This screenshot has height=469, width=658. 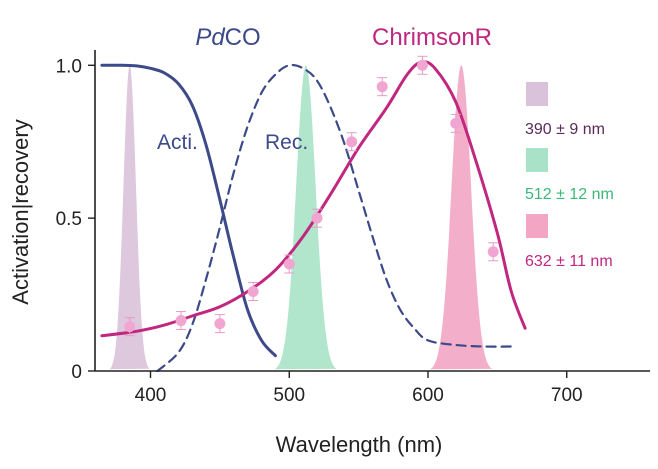 I want to click on x-axis-label: Wavelength (nm), so click(x=359, y=444).